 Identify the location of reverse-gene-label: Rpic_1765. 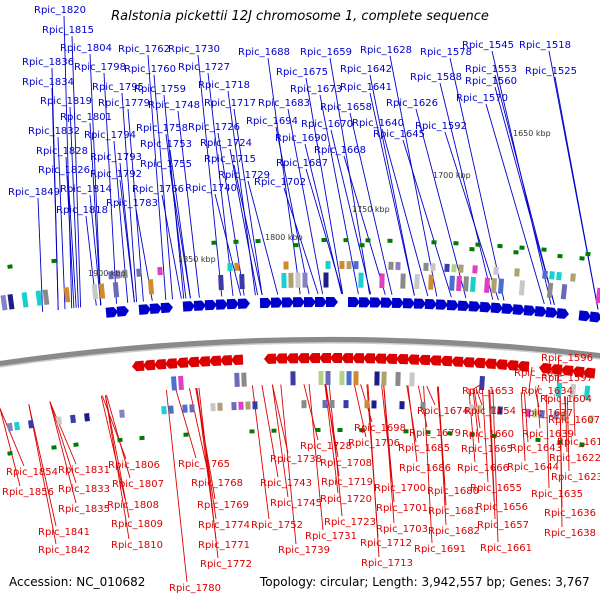
(204, 464).